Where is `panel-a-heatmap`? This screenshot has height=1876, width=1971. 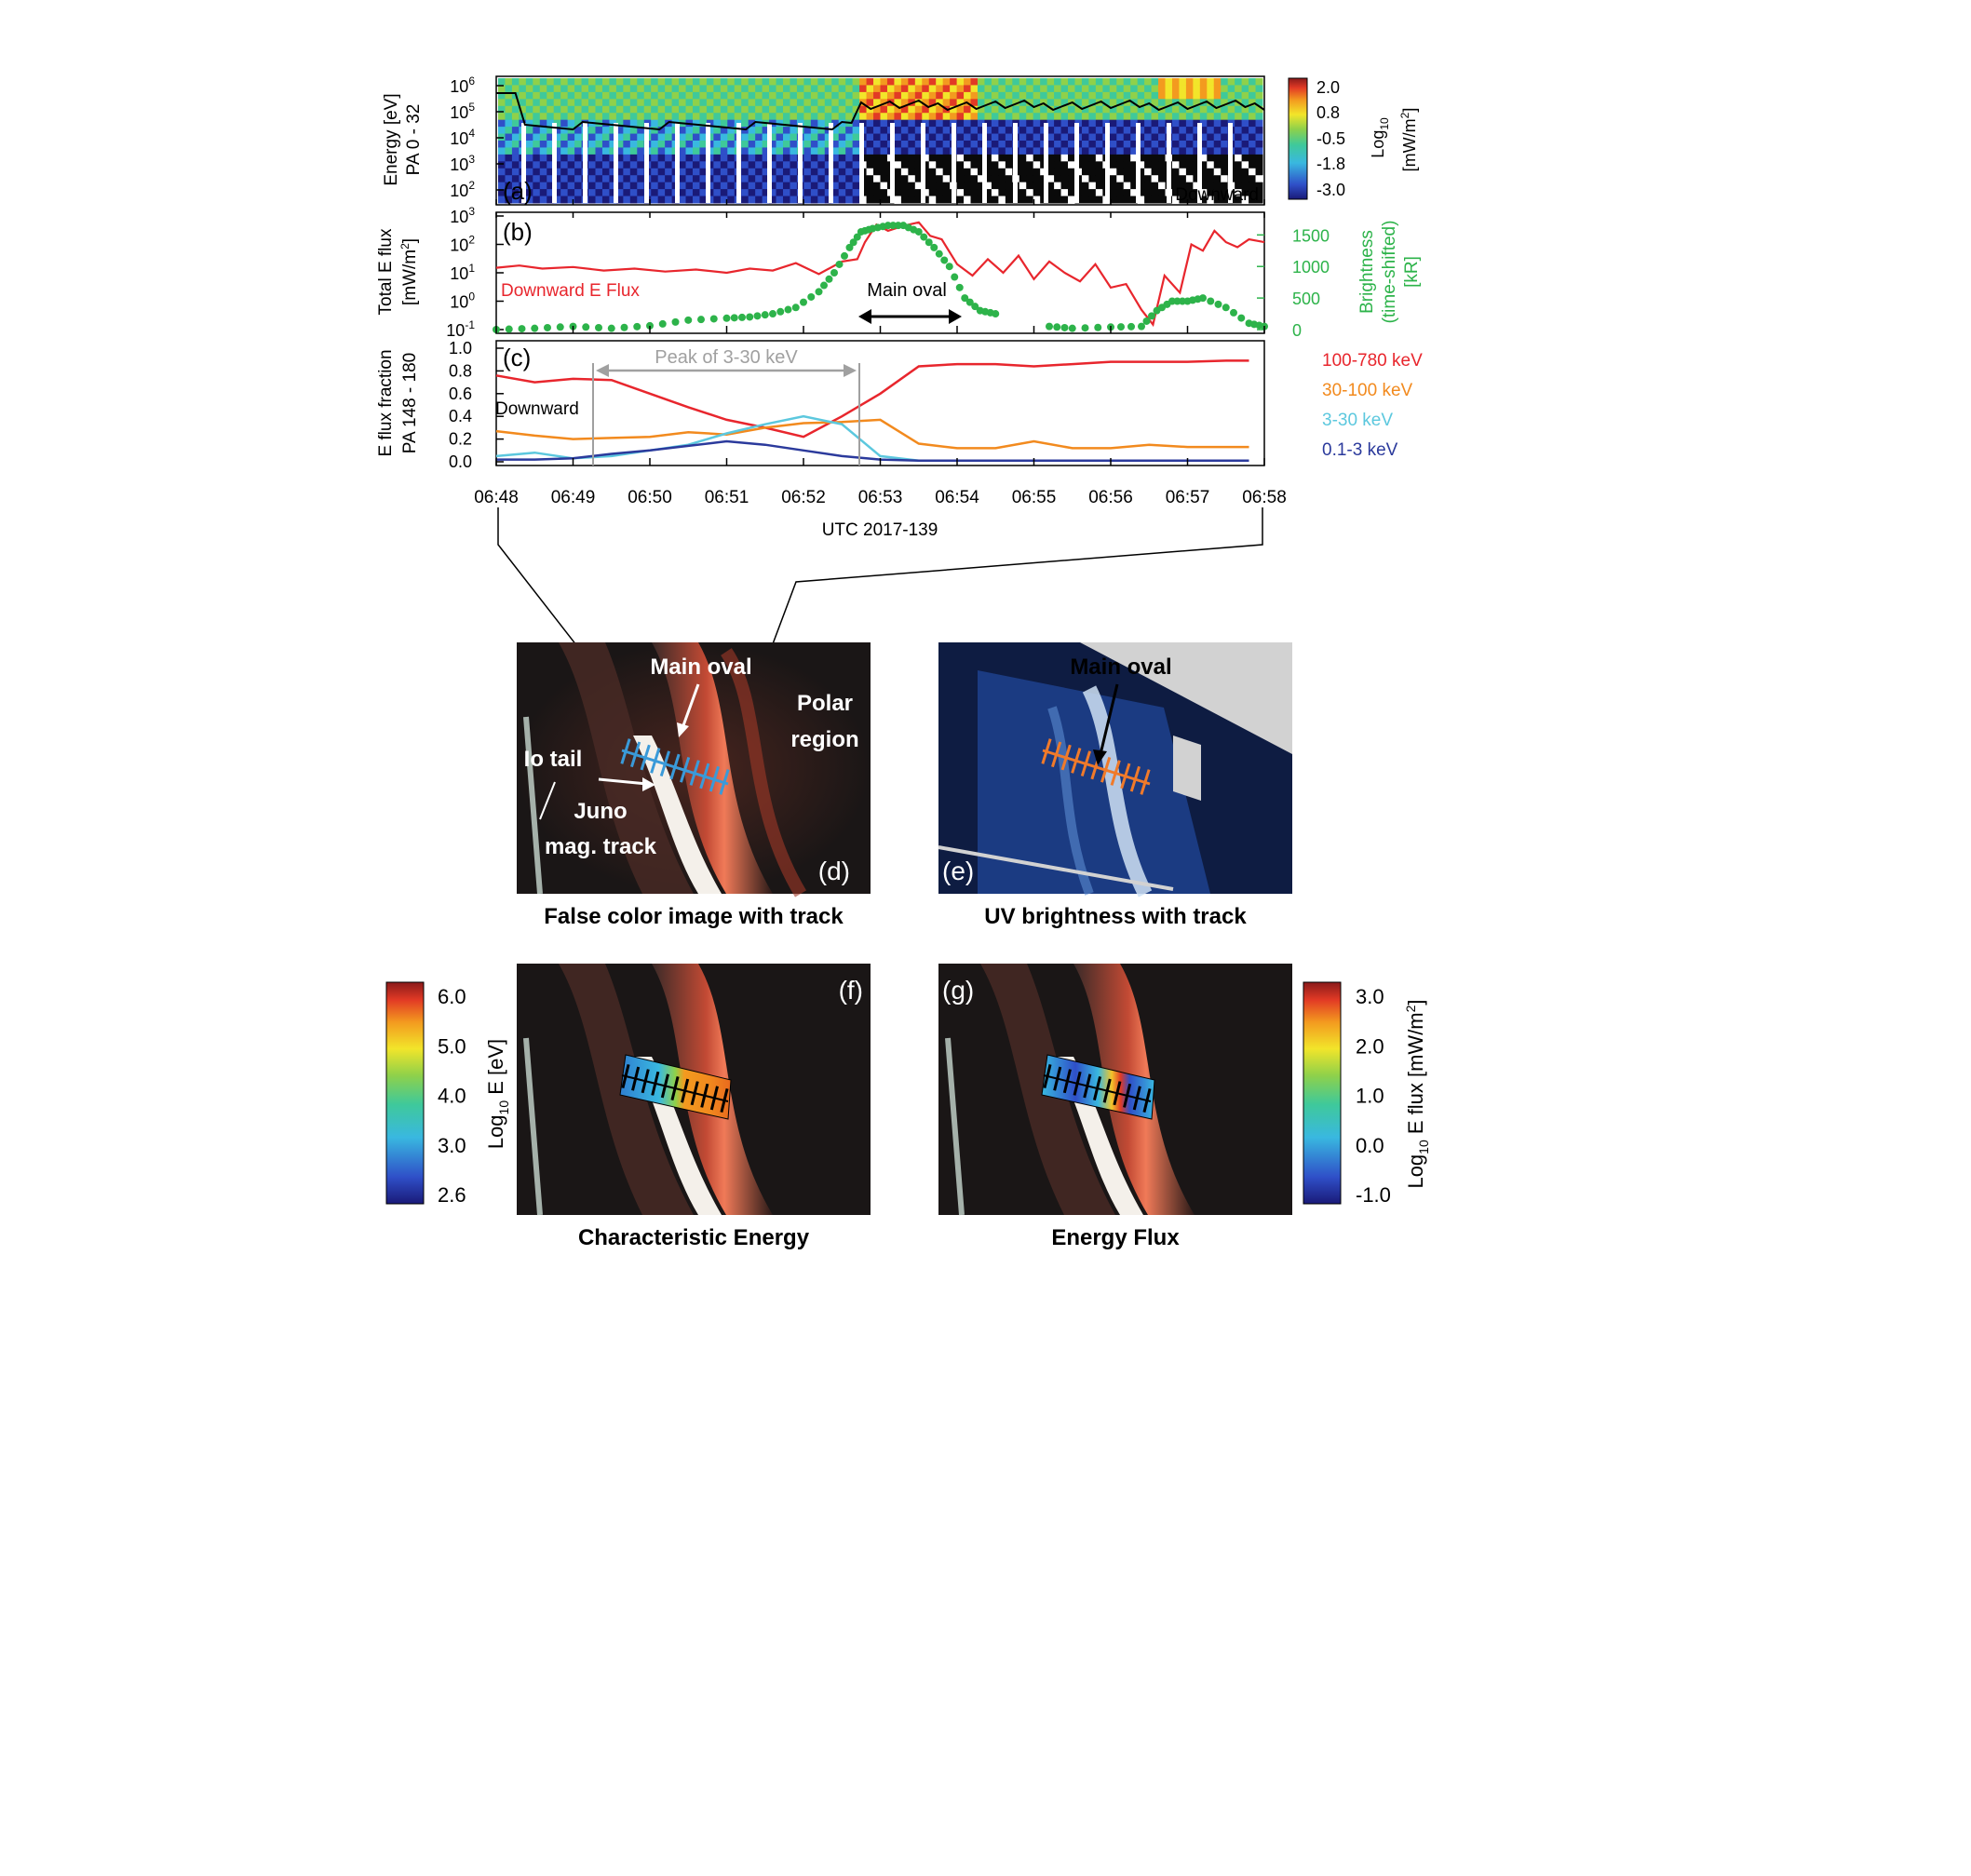
panel-a-heatmap is located at coordinates (880, 141).